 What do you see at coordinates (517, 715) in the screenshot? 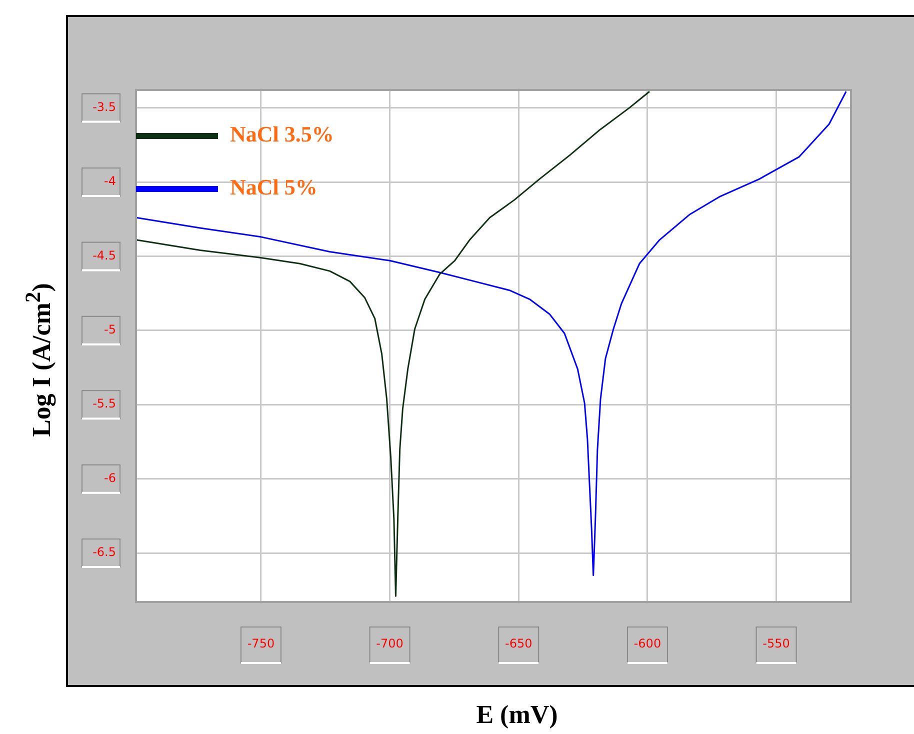
I see `x-axis-title: E (mV)` at bounding box center [517, 715].